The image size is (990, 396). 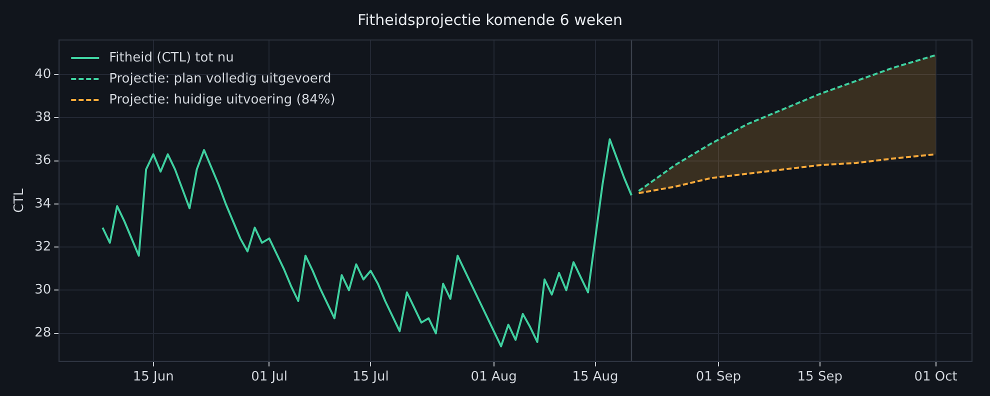 What do you see at coordinates (43, 290) in the screenshot?
I see `y-tick-label: 30` at bounding box center [43, 290].